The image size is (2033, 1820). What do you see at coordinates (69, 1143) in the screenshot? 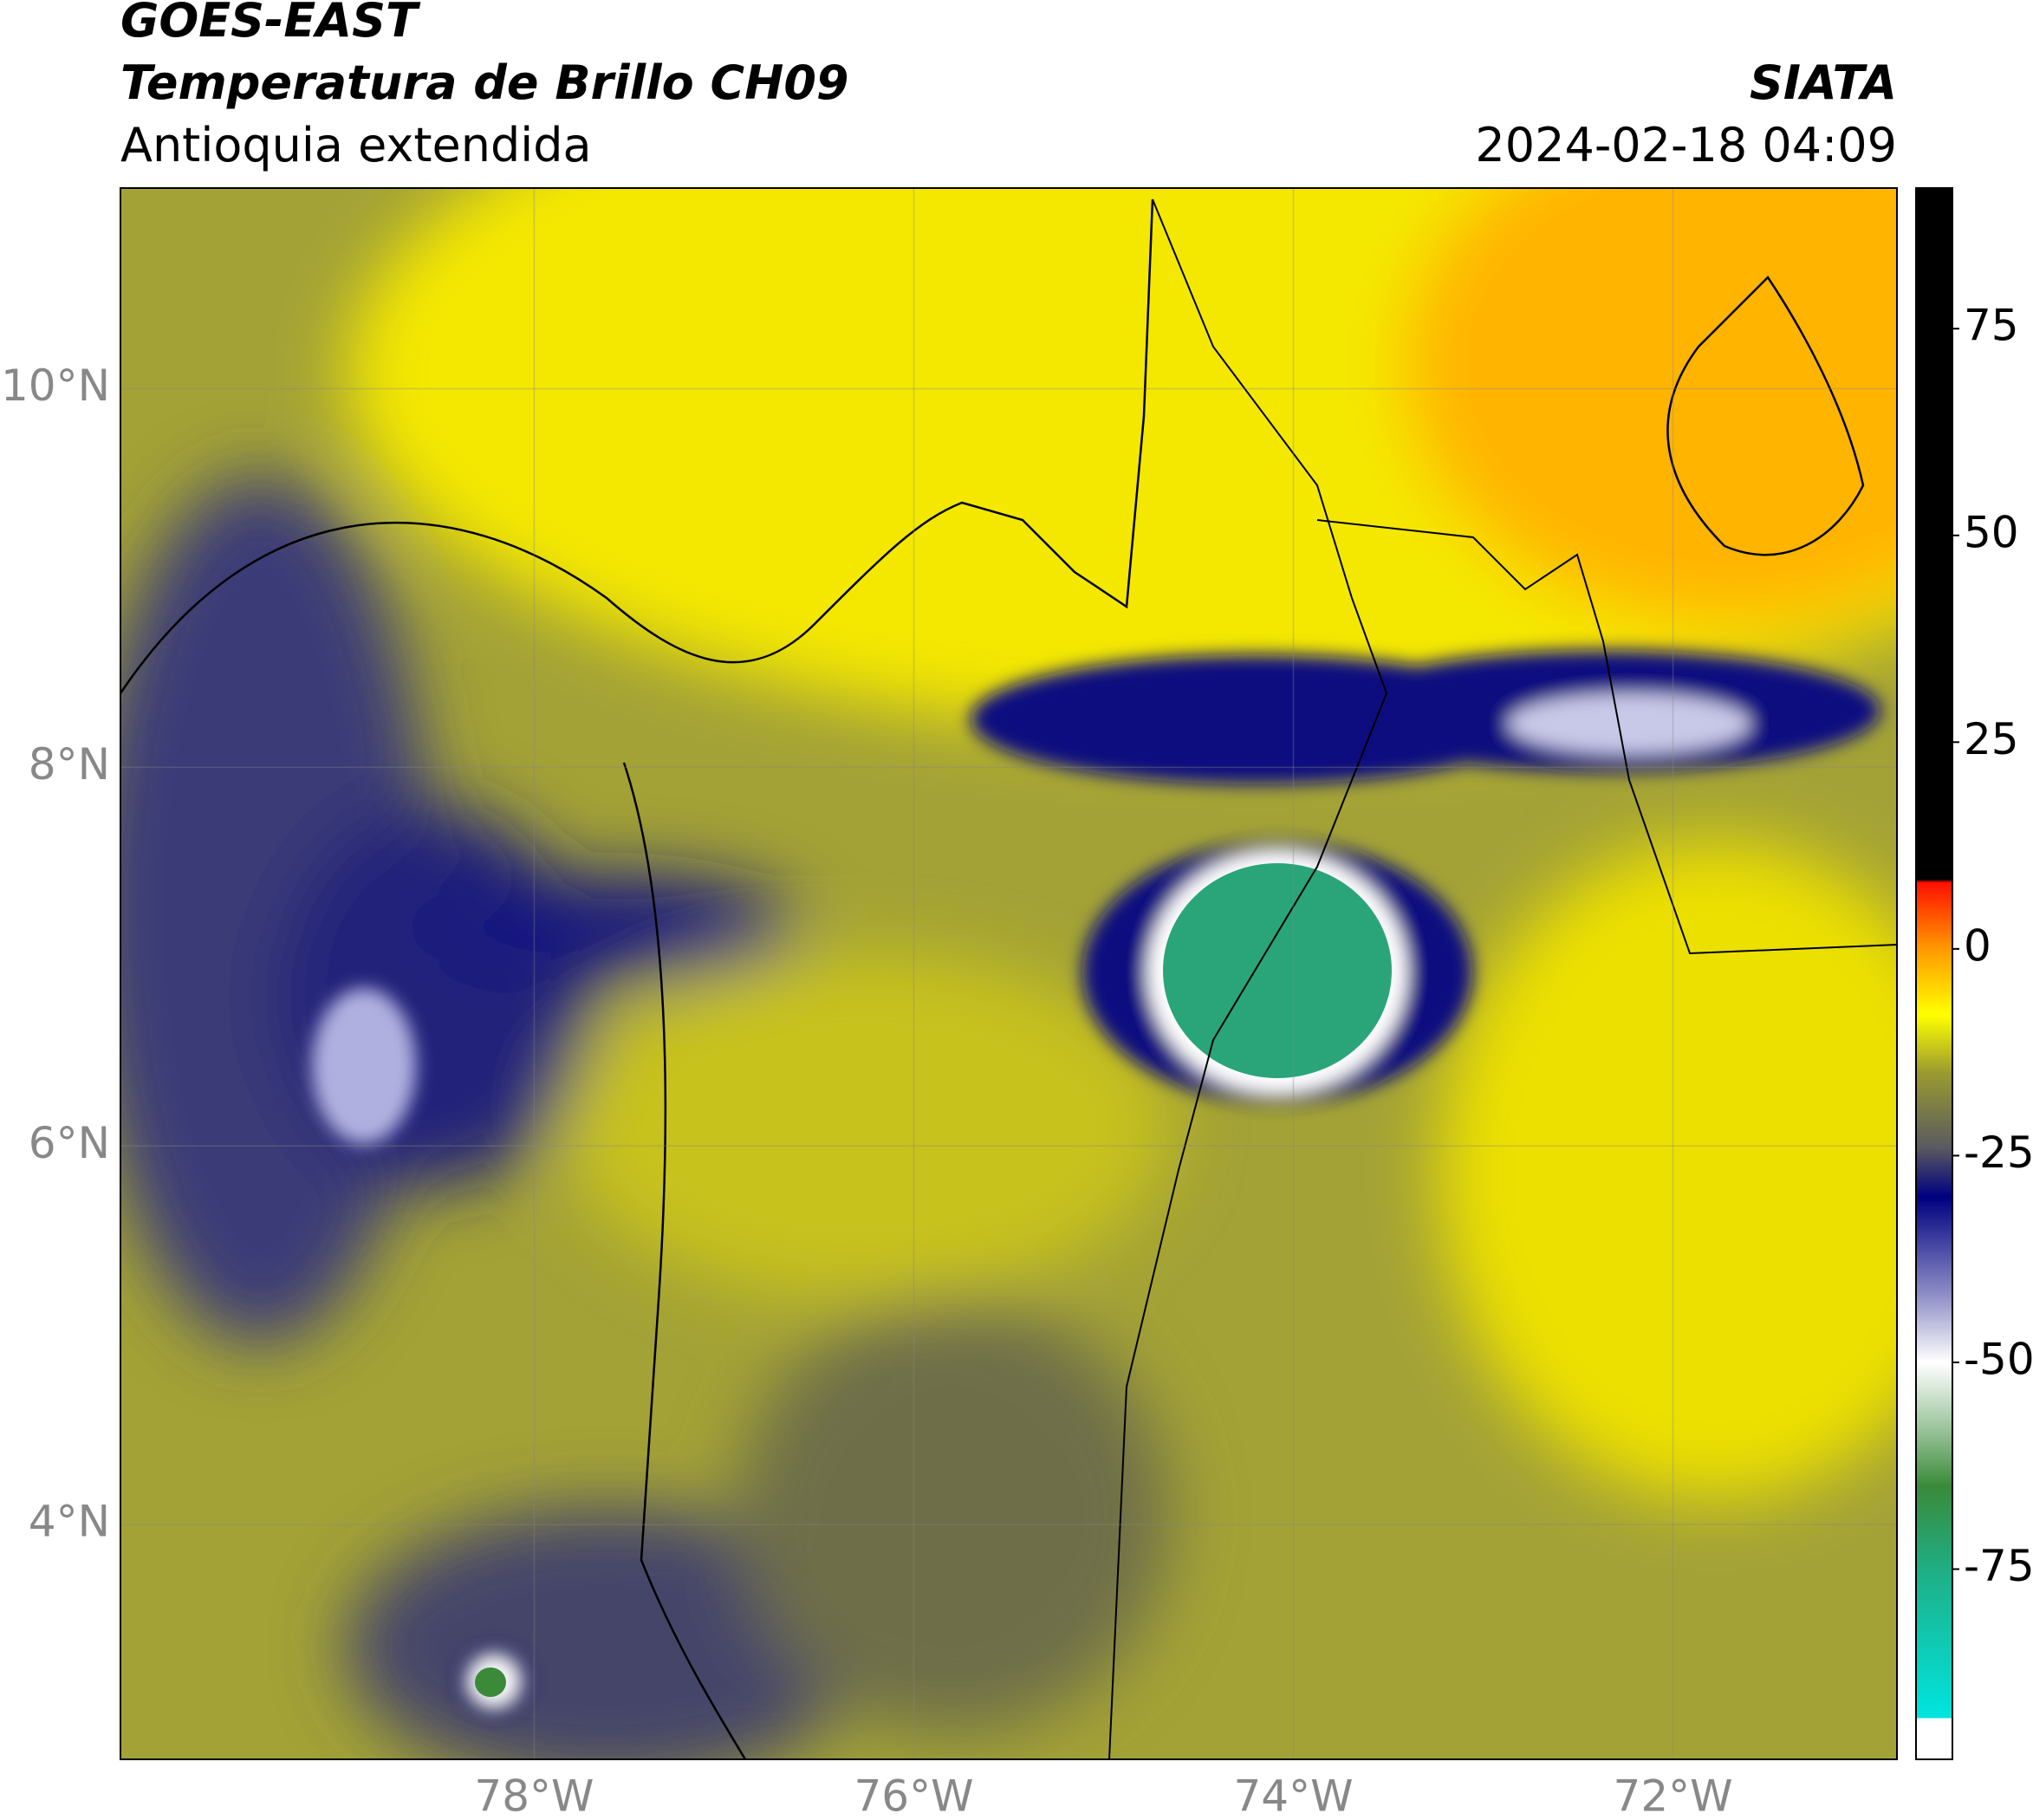
I see `lat-tick-label: 6°N` at bounding box center [69, 1143].